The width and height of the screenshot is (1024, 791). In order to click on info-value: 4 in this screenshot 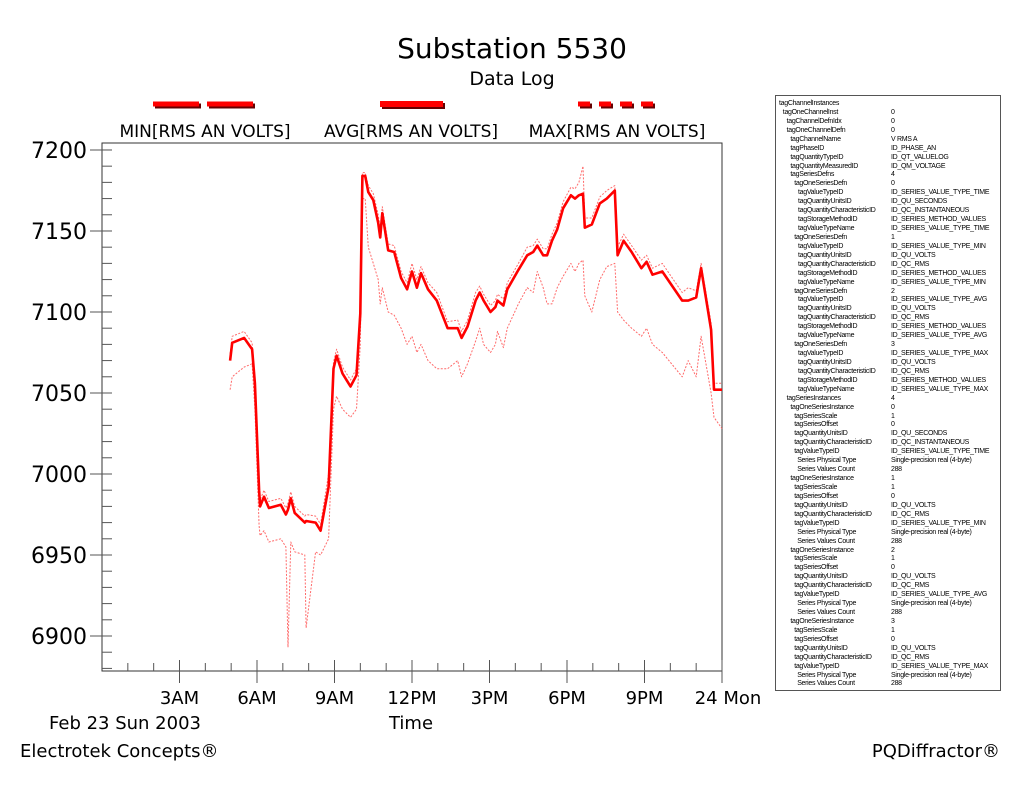, I will do `click(893, 175)`.